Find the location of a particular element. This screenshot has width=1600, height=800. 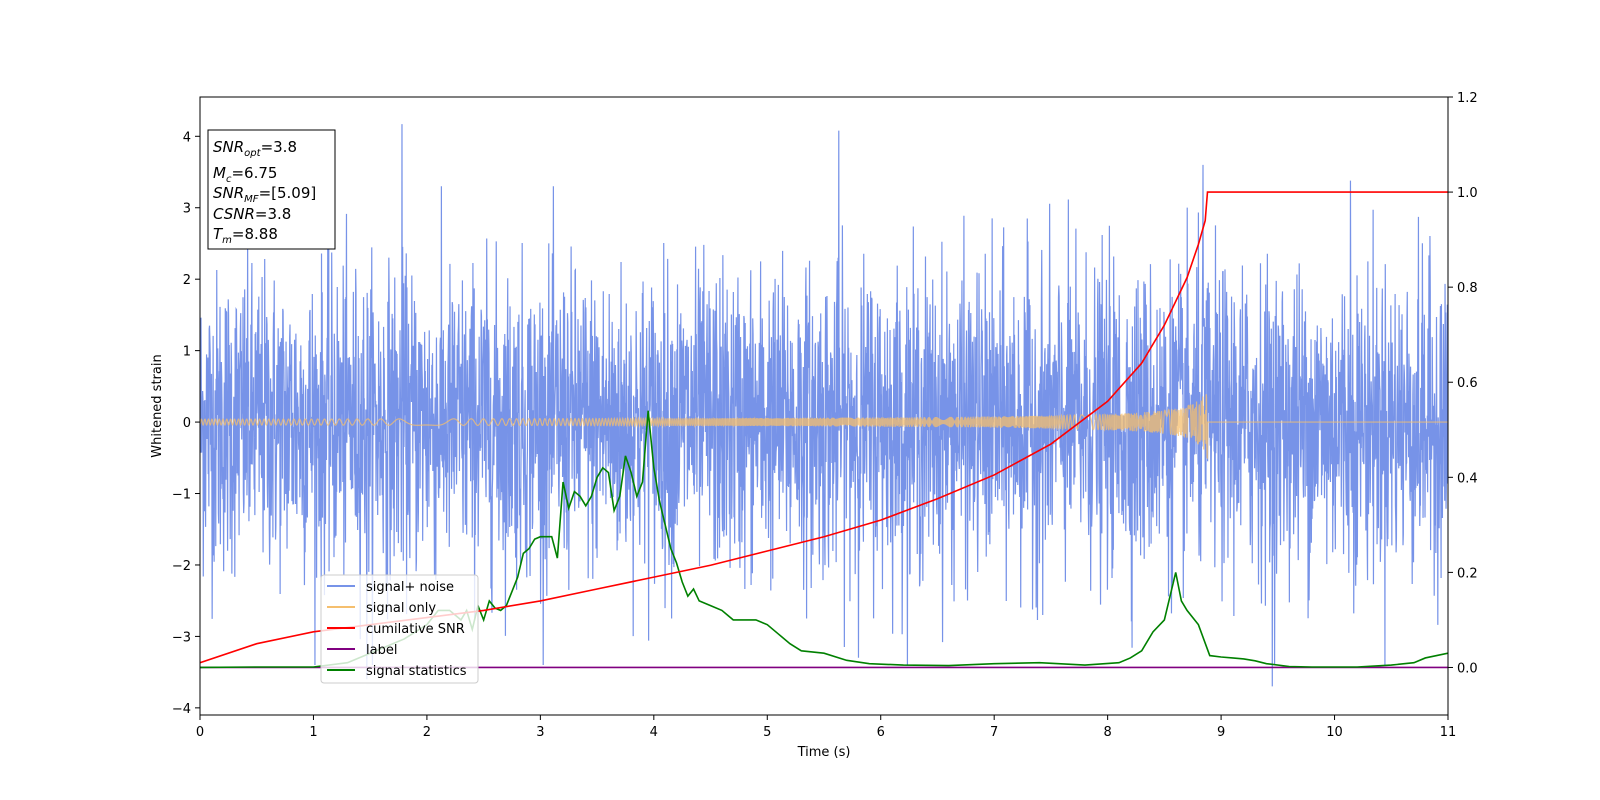

y2-tick-label: 0.4 is located at coordinates (1467, 478).